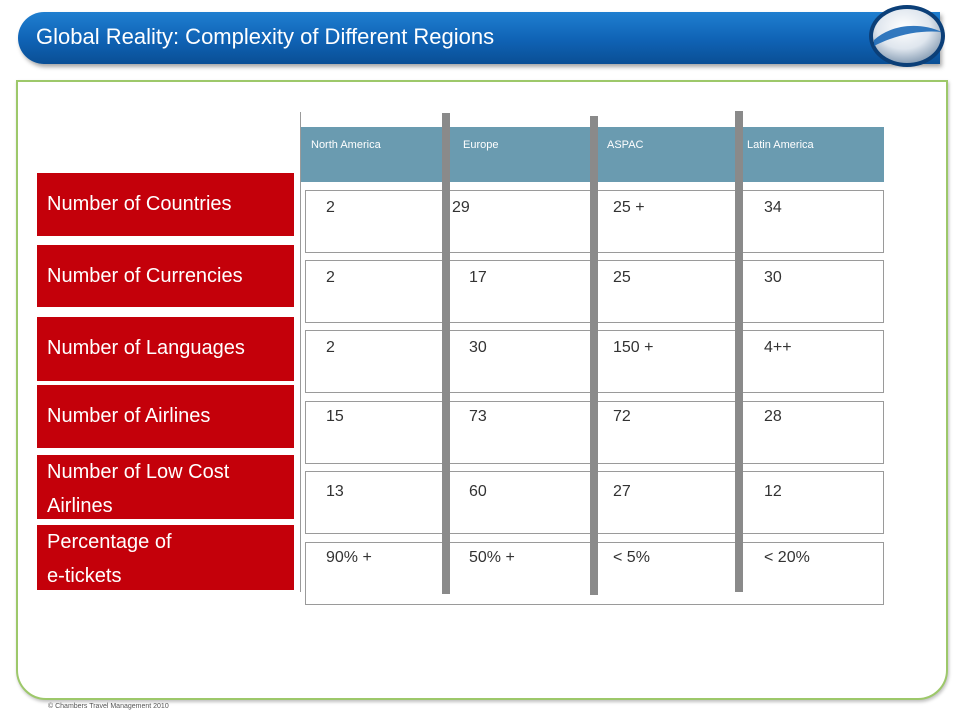 This screenshot has height=720, width=960. What do you see at coordinates (773, 207) in the screenshot?
I see `cell-latin-america: 34` at bounding box center [773, 207].